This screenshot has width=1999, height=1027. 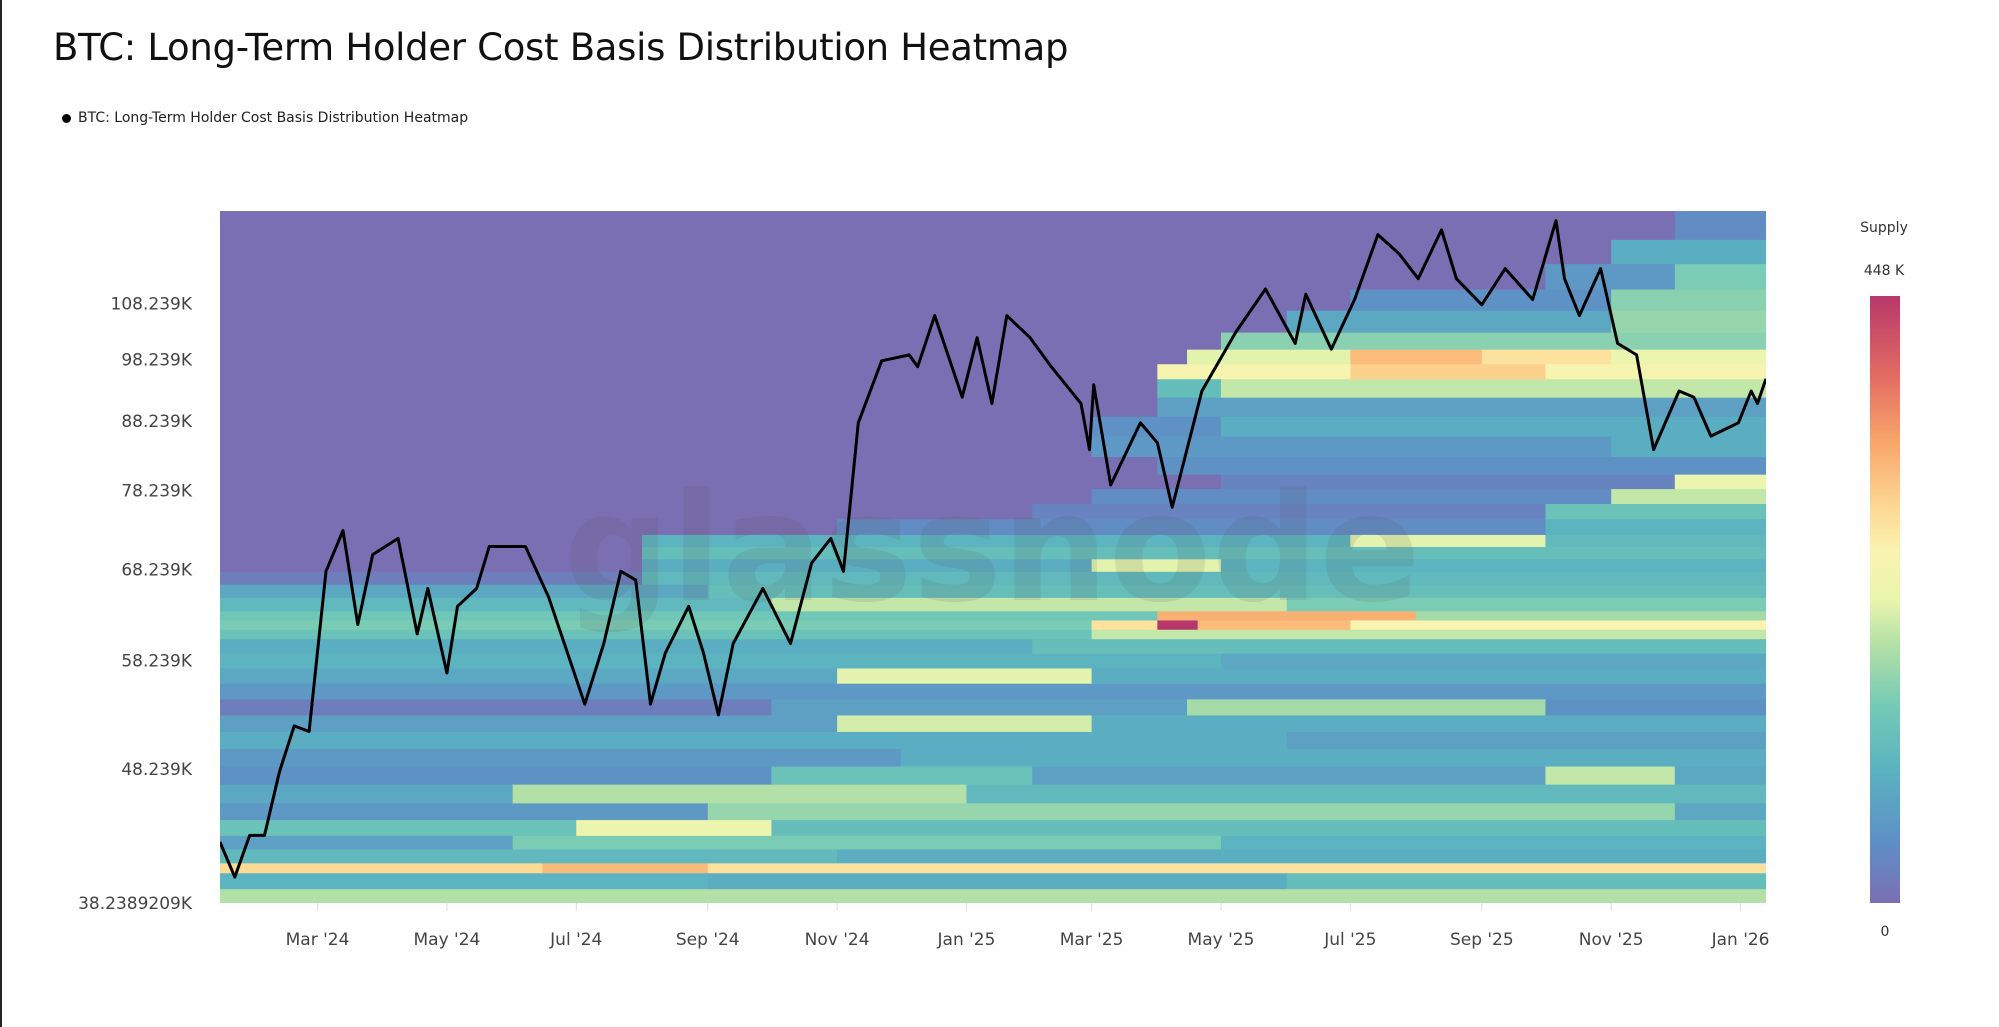 I want to click on colorbar-title: Supply, so click(x=1884, y=228).